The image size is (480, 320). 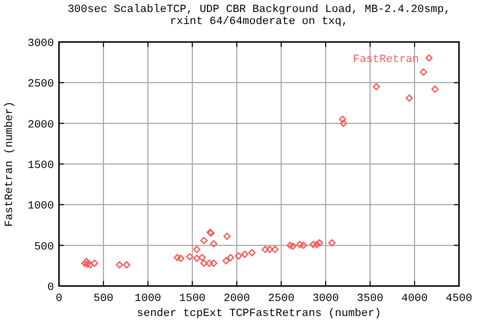 I want to click on y-tick-label: 1000, so click(x=41, y=206).